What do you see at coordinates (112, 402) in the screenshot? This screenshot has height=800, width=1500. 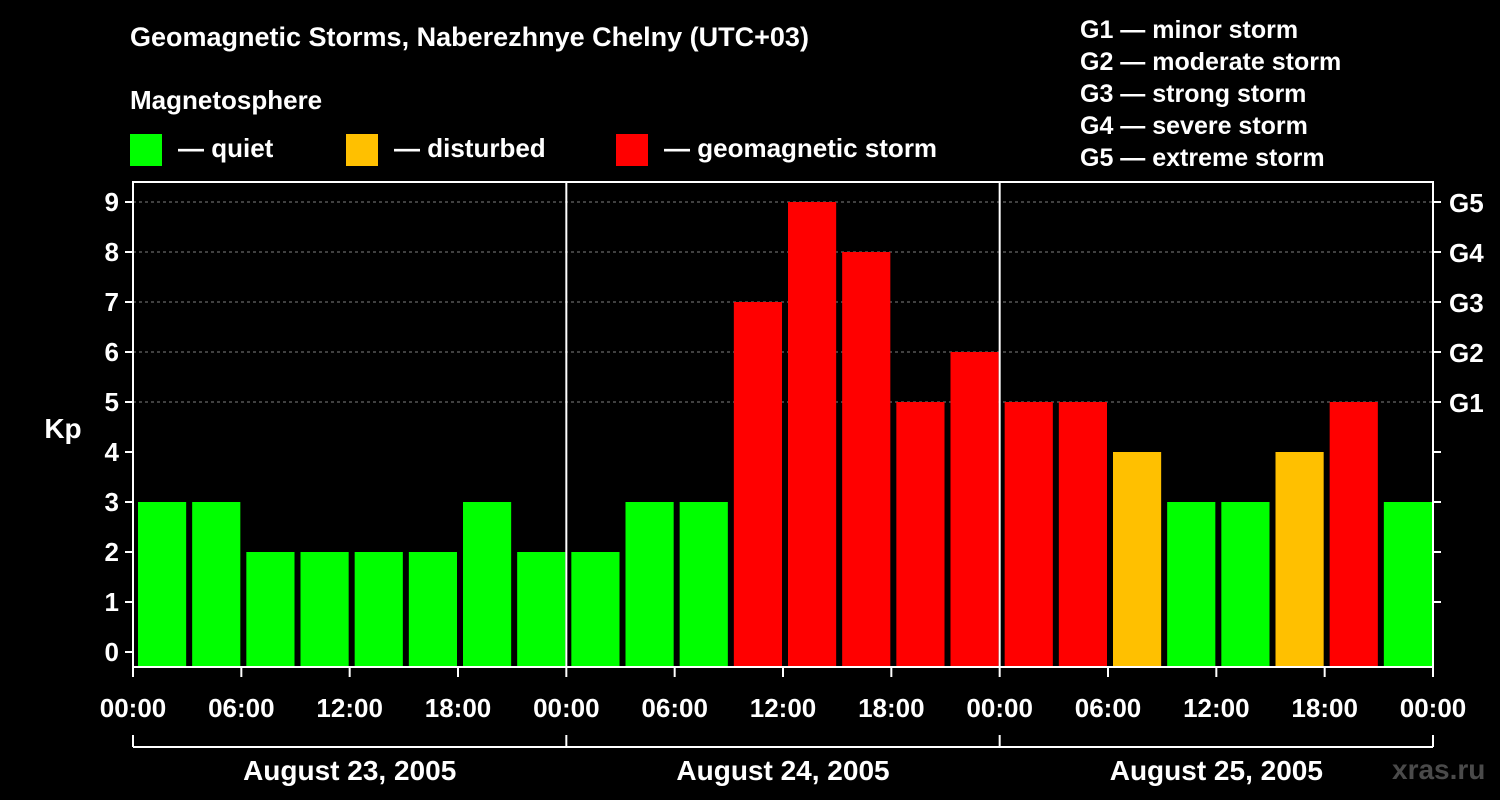 I see `y-tick-label: 5` at bounding box center [112, 402].